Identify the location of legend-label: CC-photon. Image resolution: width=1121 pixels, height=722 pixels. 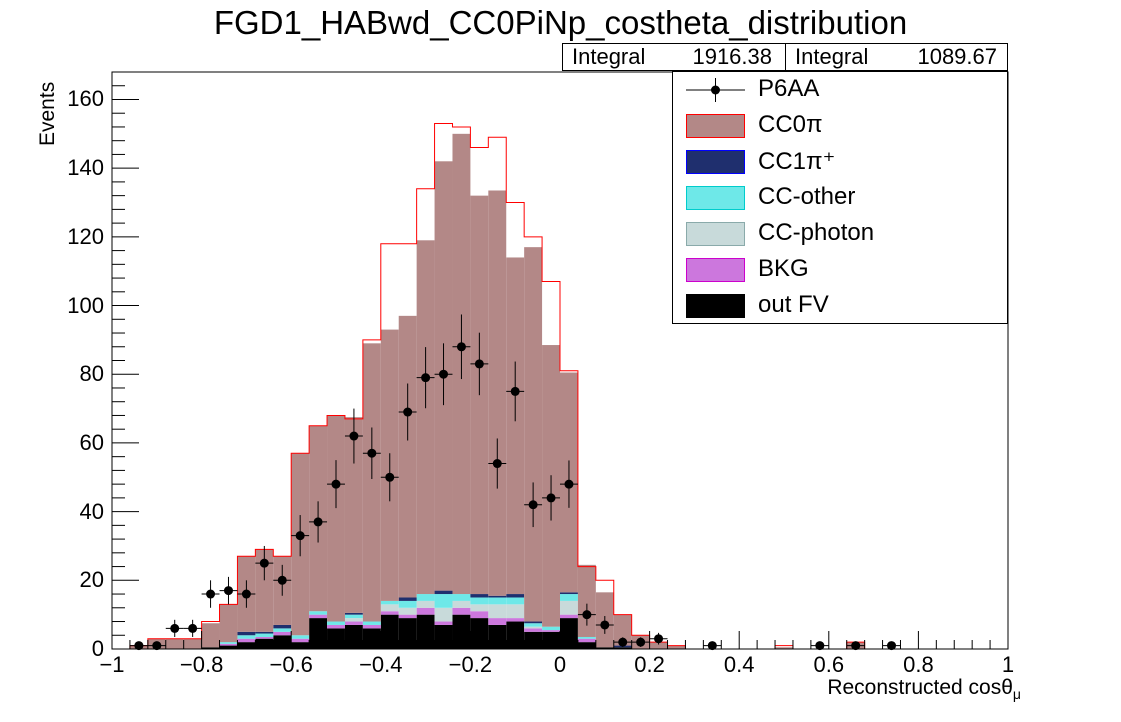
(816, 232).